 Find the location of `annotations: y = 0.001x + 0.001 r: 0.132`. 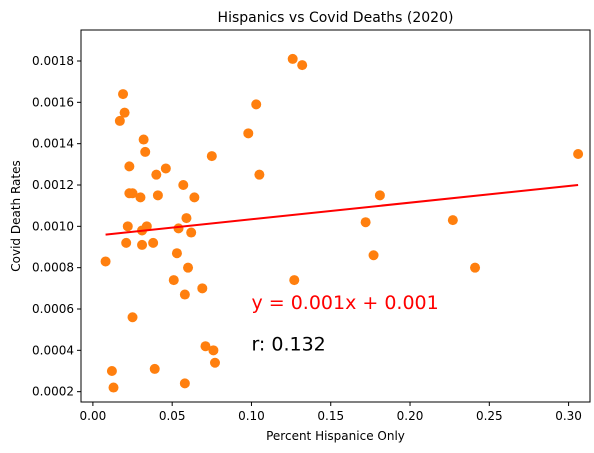

annotations: y = 0.001x + 0.001 r: 0.132 is located at coordinates (344, 323).